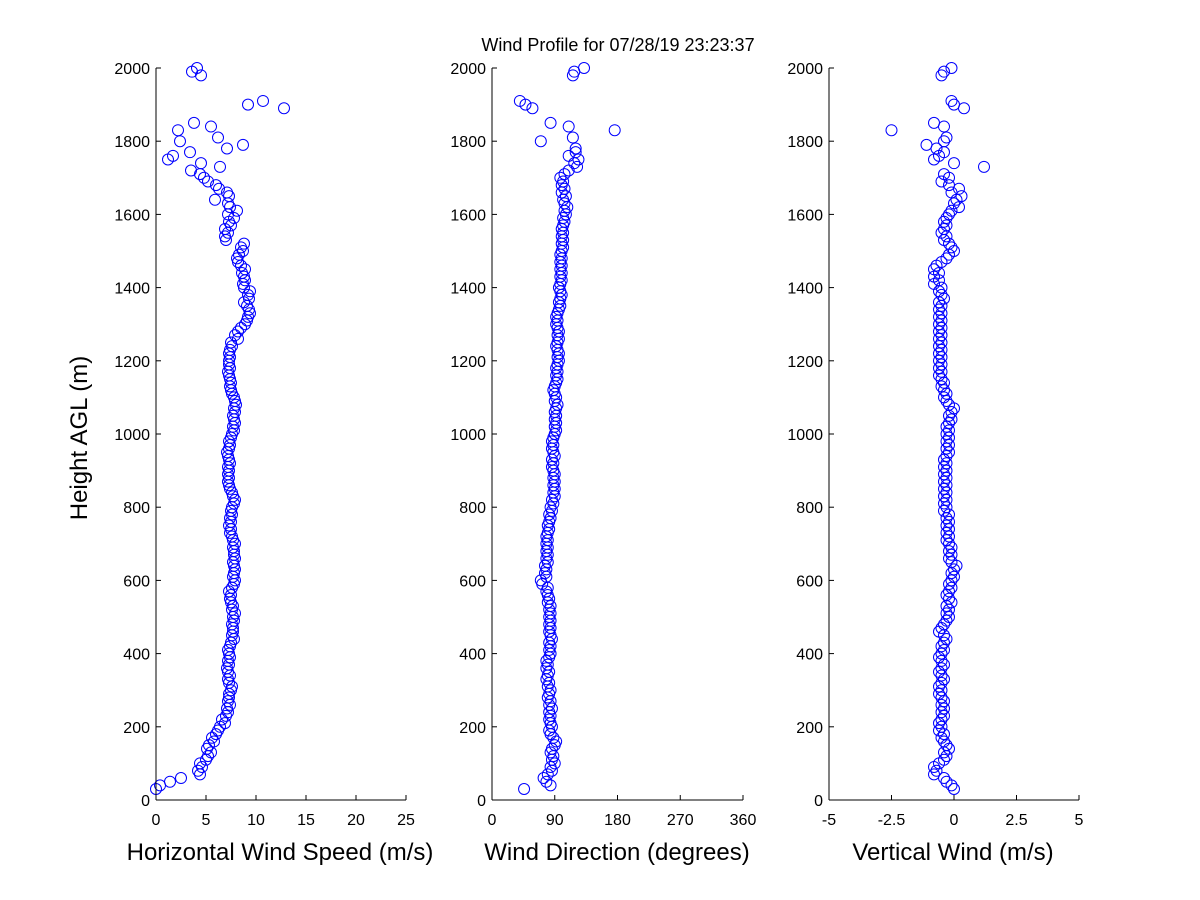 The width and height of the screenshot is (1200, 900). I want to click on y-tick-label: 1600, so click(132, 215).